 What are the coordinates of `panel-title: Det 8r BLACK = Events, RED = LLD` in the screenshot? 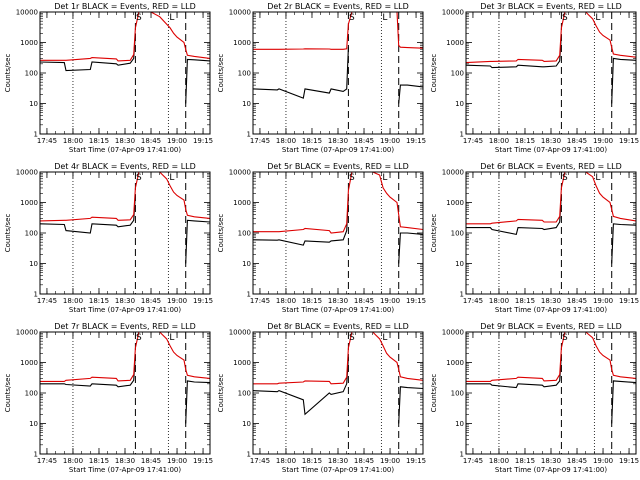 It's located at (338, 326).